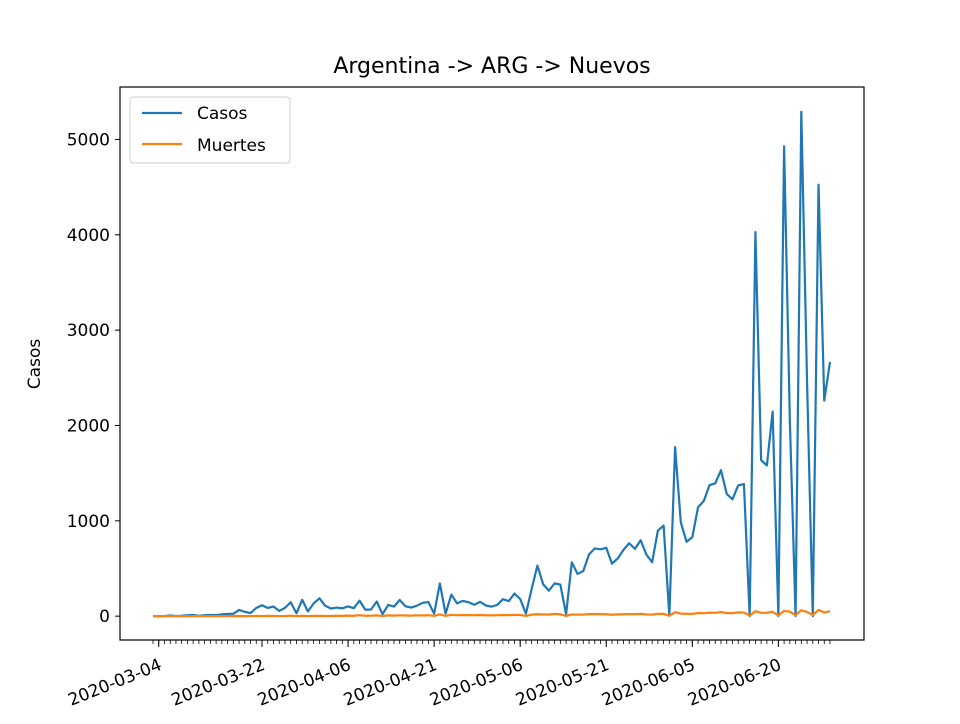 The width and height of the screenshot is (960, 724). Describe the element at coordinates (88, 236) in the screenshot. I see `y-tick-label: 4000` at that location.